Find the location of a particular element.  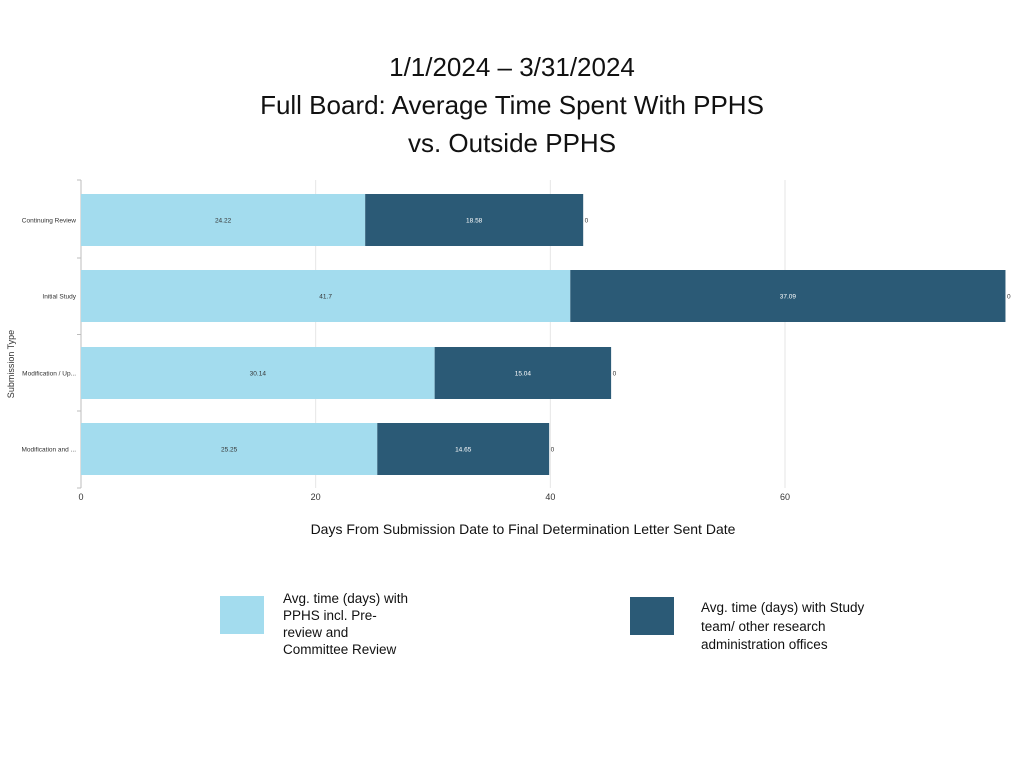

data-label-series2: 15.04 is located at coordinates (523, 374).